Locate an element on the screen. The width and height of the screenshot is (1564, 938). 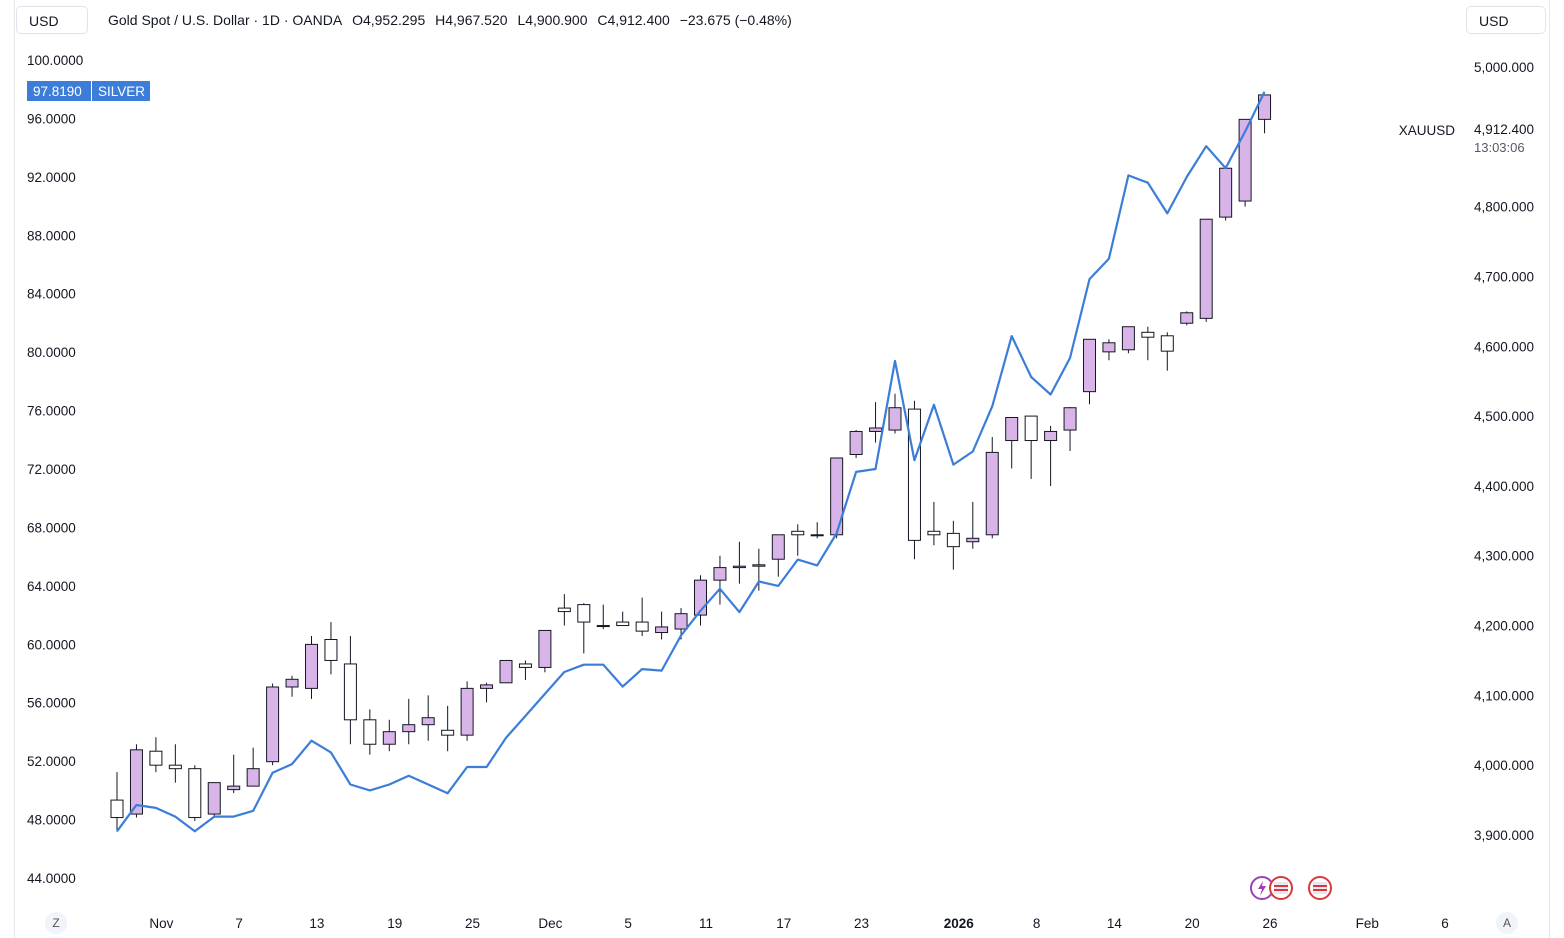
right-currency-button: USD is located at coordinates (1506, 20).